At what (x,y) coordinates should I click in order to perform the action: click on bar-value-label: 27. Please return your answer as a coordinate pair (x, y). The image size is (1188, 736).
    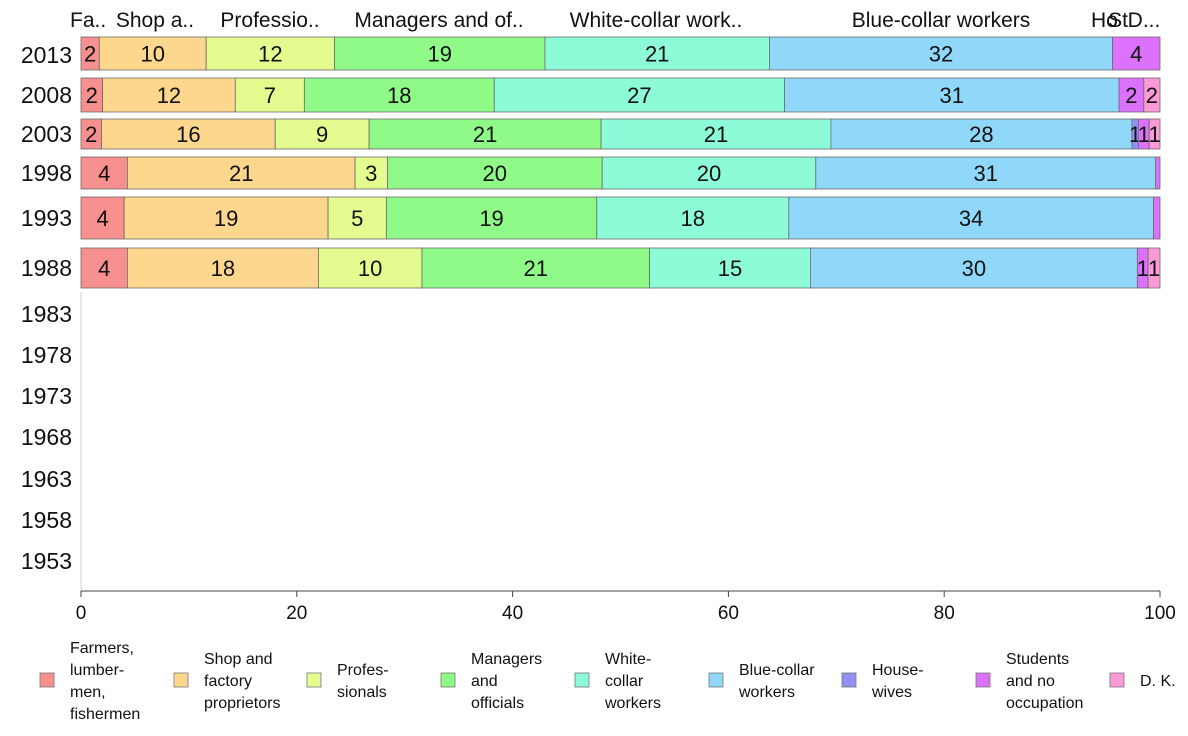
    Looking at the image, I should click on (639, 95).